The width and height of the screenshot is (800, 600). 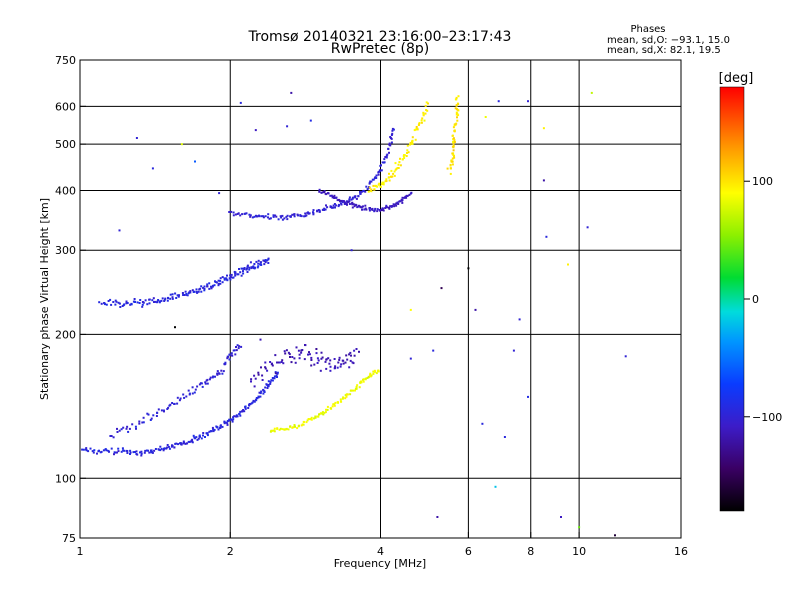 What do you see at coordinates (530, 551) in the screenshot?
I see `x-tick-label: 8` at bounding box center [530, 551].